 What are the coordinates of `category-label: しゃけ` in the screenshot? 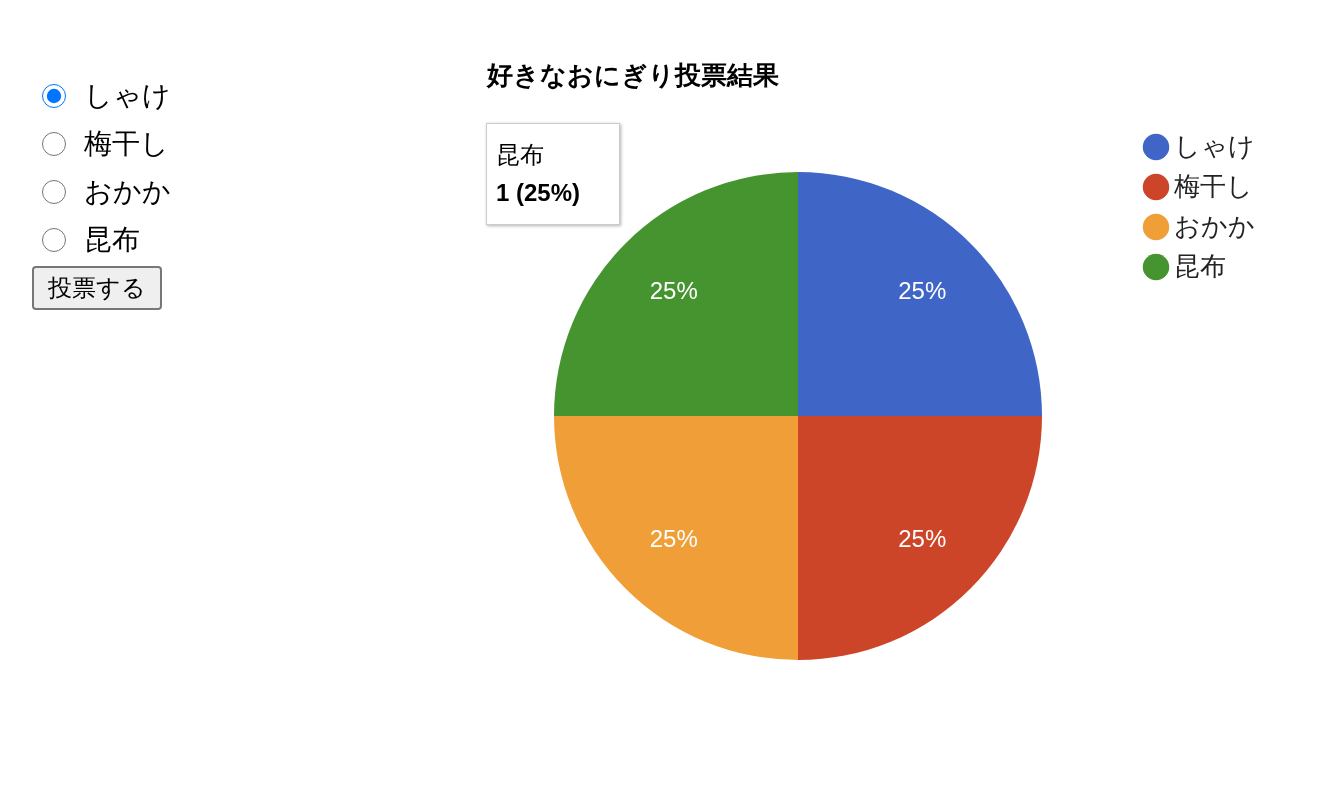 It's located at (127, 95).